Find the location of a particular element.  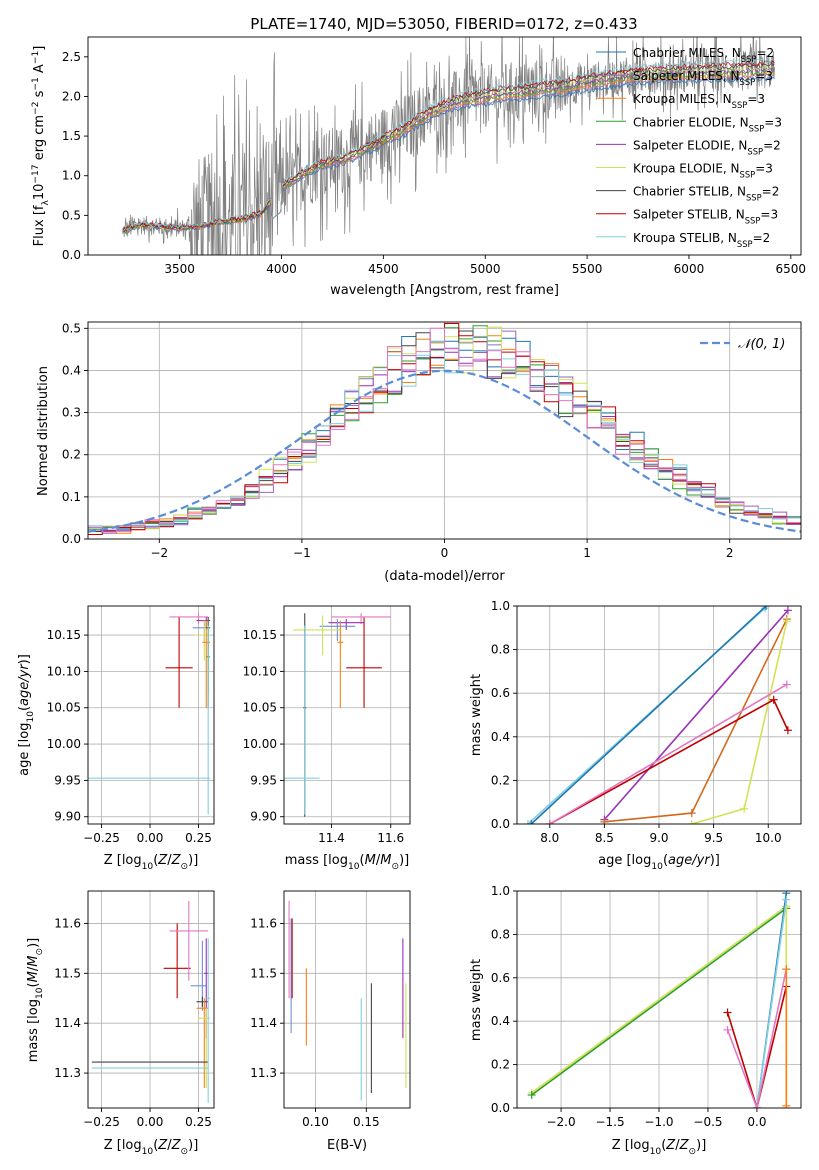

y-tick-label: 10.10 is located at coordinates (64, 671).